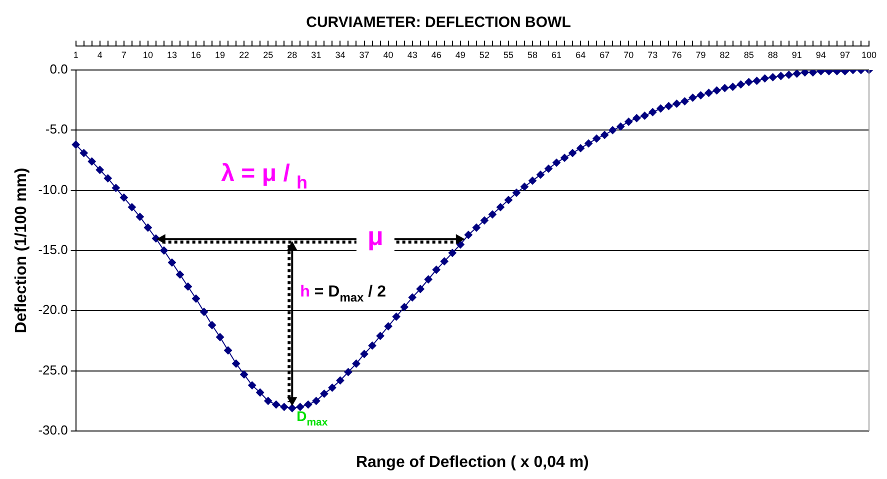 The image size is (887, 479). What do you see at coordinates (244, 55) in the screenshot?
I see `x-tick-label: 22` at bounding box center [244, 55].